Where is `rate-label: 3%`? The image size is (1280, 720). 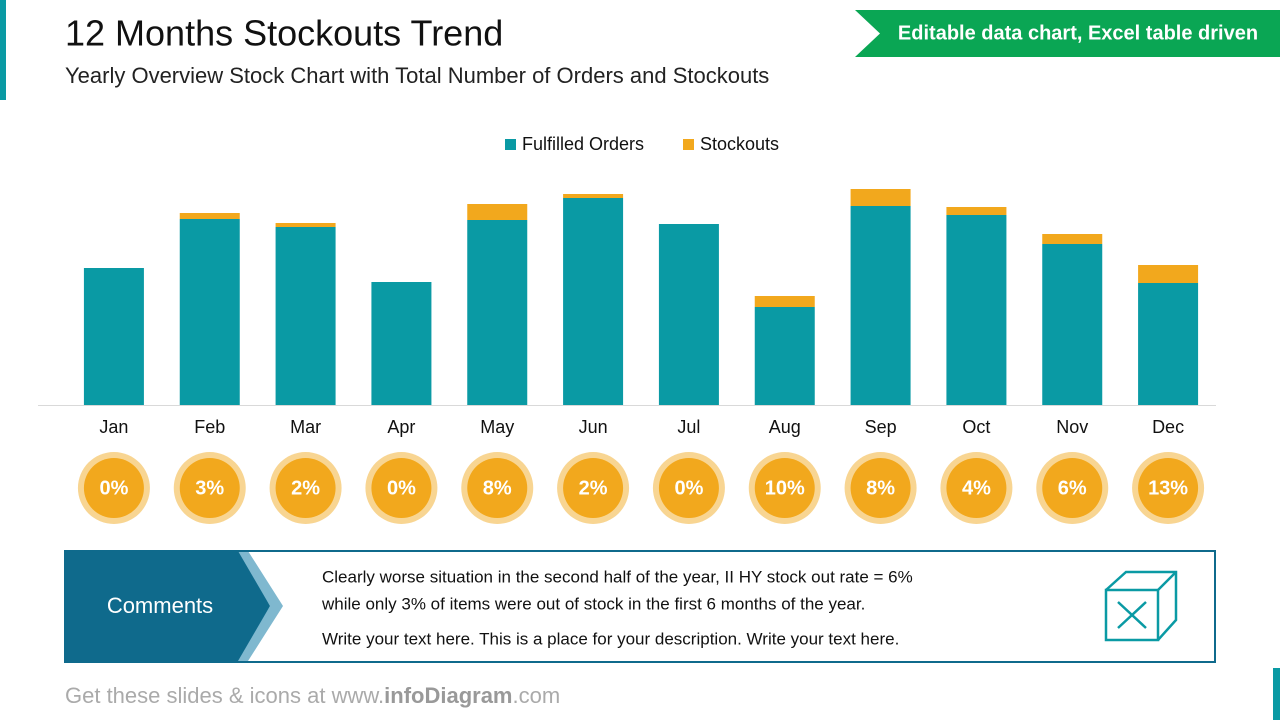 rate-label: 3% is located at coordinates (209, 488).